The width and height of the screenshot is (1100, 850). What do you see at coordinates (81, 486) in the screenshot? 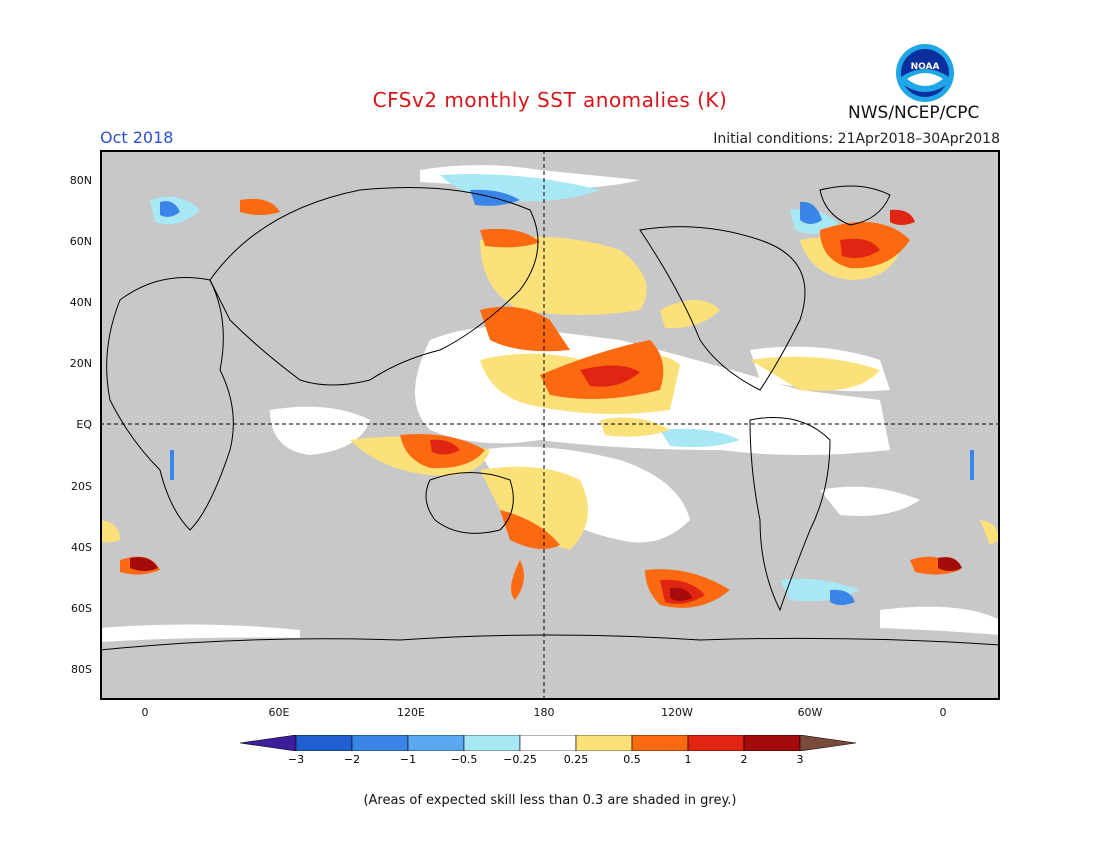
I see `lat-label: 20S` at bounding box center [81, 486].